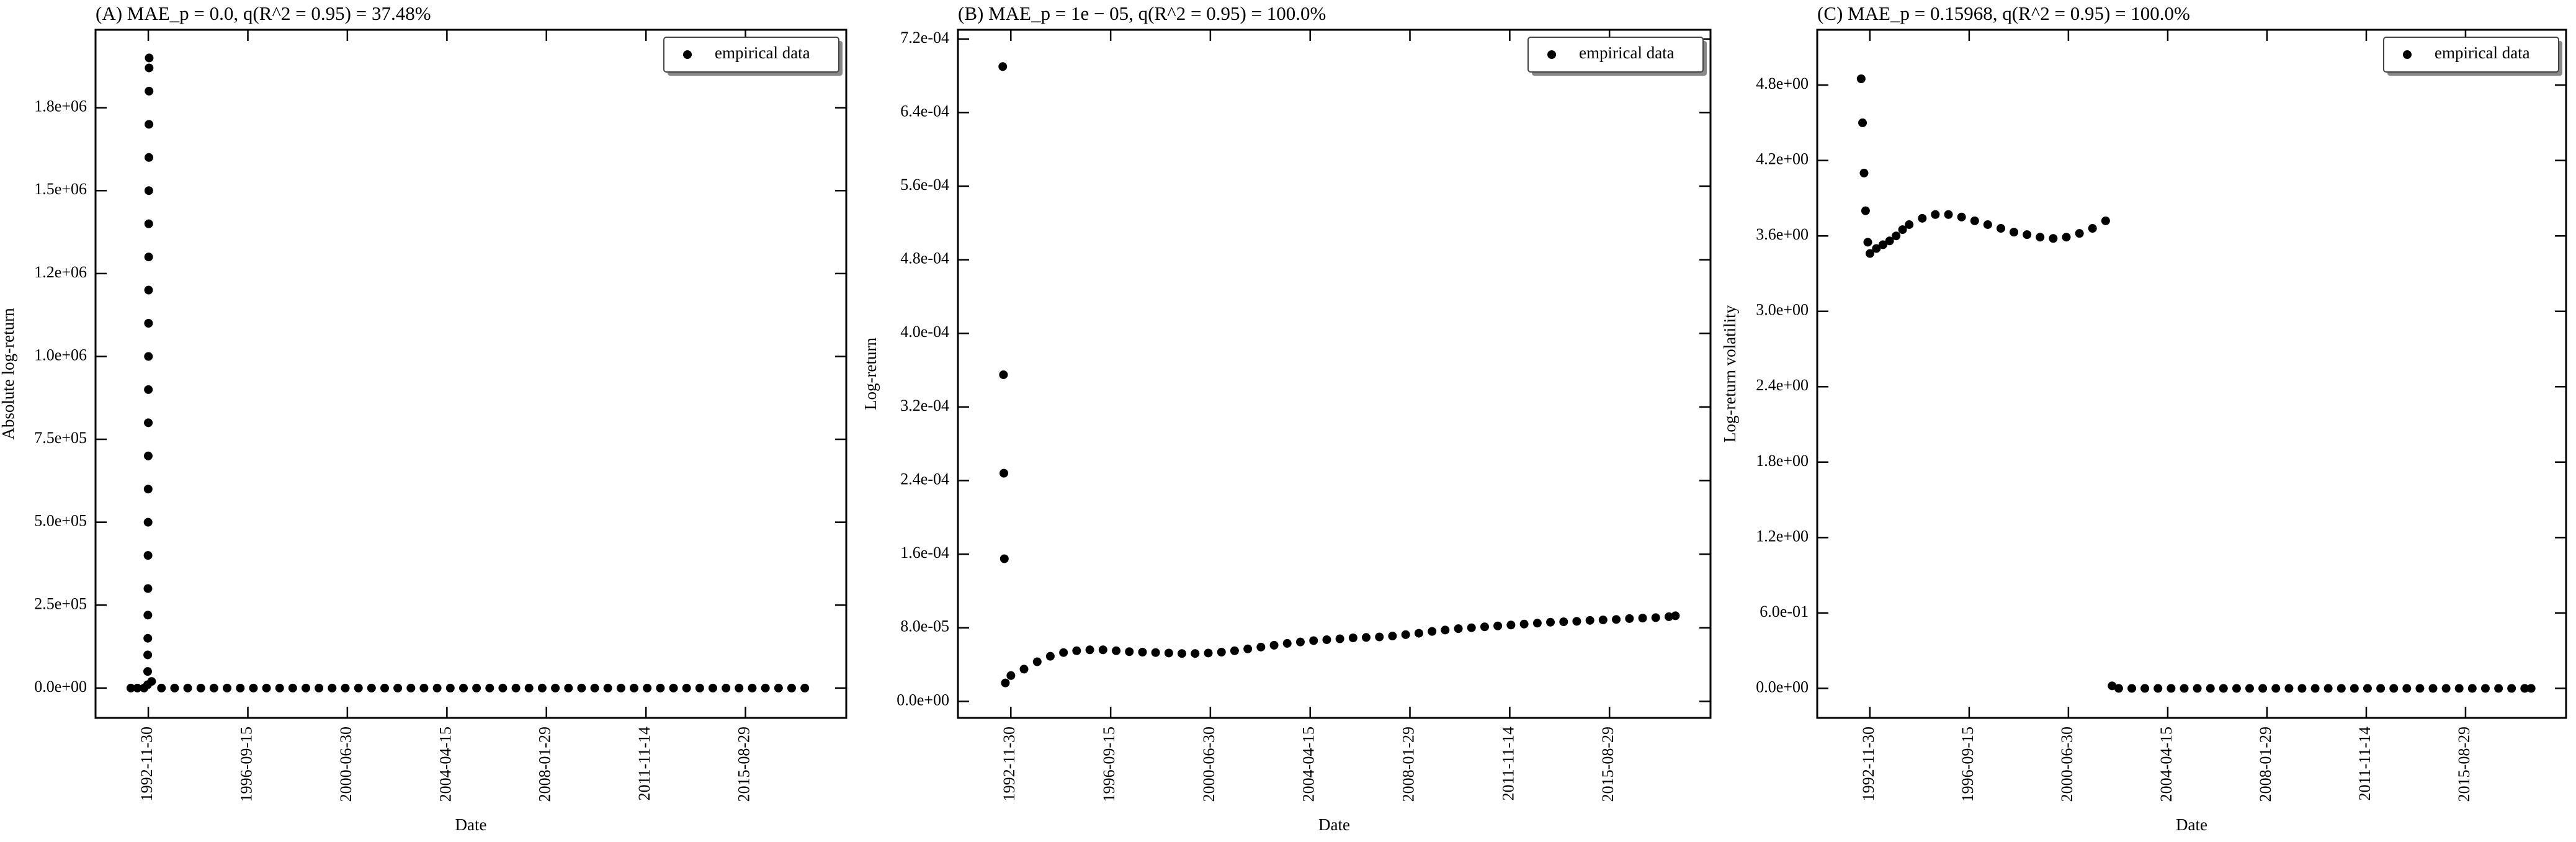 This screenshot has width=2576, height=842. Describe the element at coordinates (1782, 385) in the screenshot. I see `y-tick-label: 2.4e+00` at that location.